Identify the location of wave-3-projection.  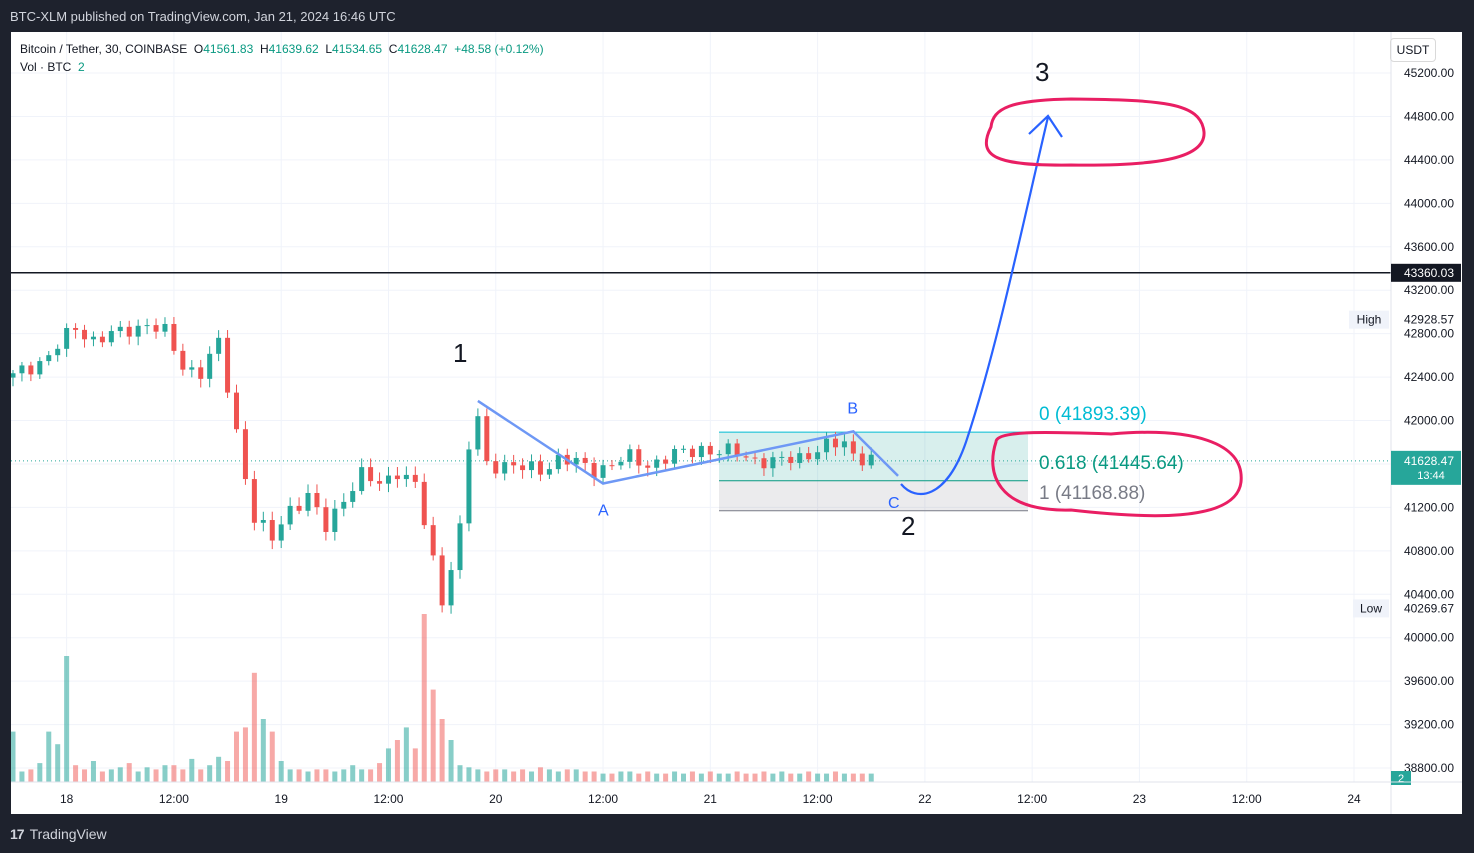
(981, 305).